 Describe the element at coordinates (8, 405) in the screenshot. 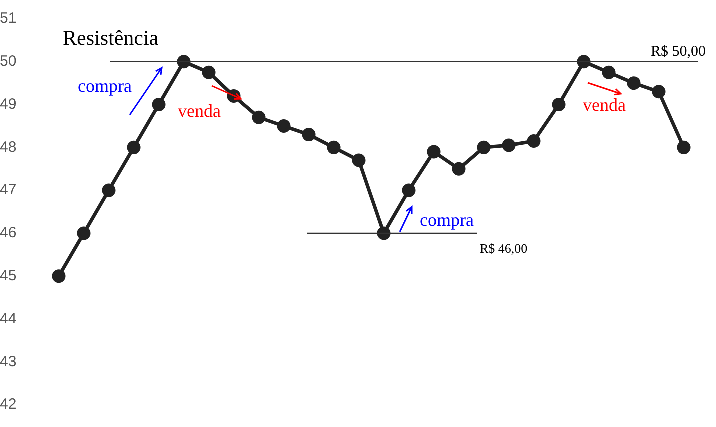

I see `y-tick-label: 42` at that location.